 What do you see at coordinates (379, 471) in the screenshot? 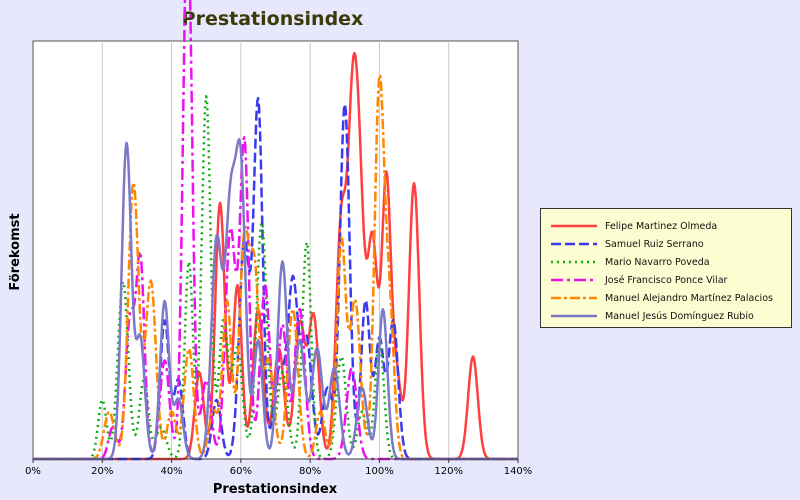
I see `x-tick-label: 100%` at bounding box center [379, 471].